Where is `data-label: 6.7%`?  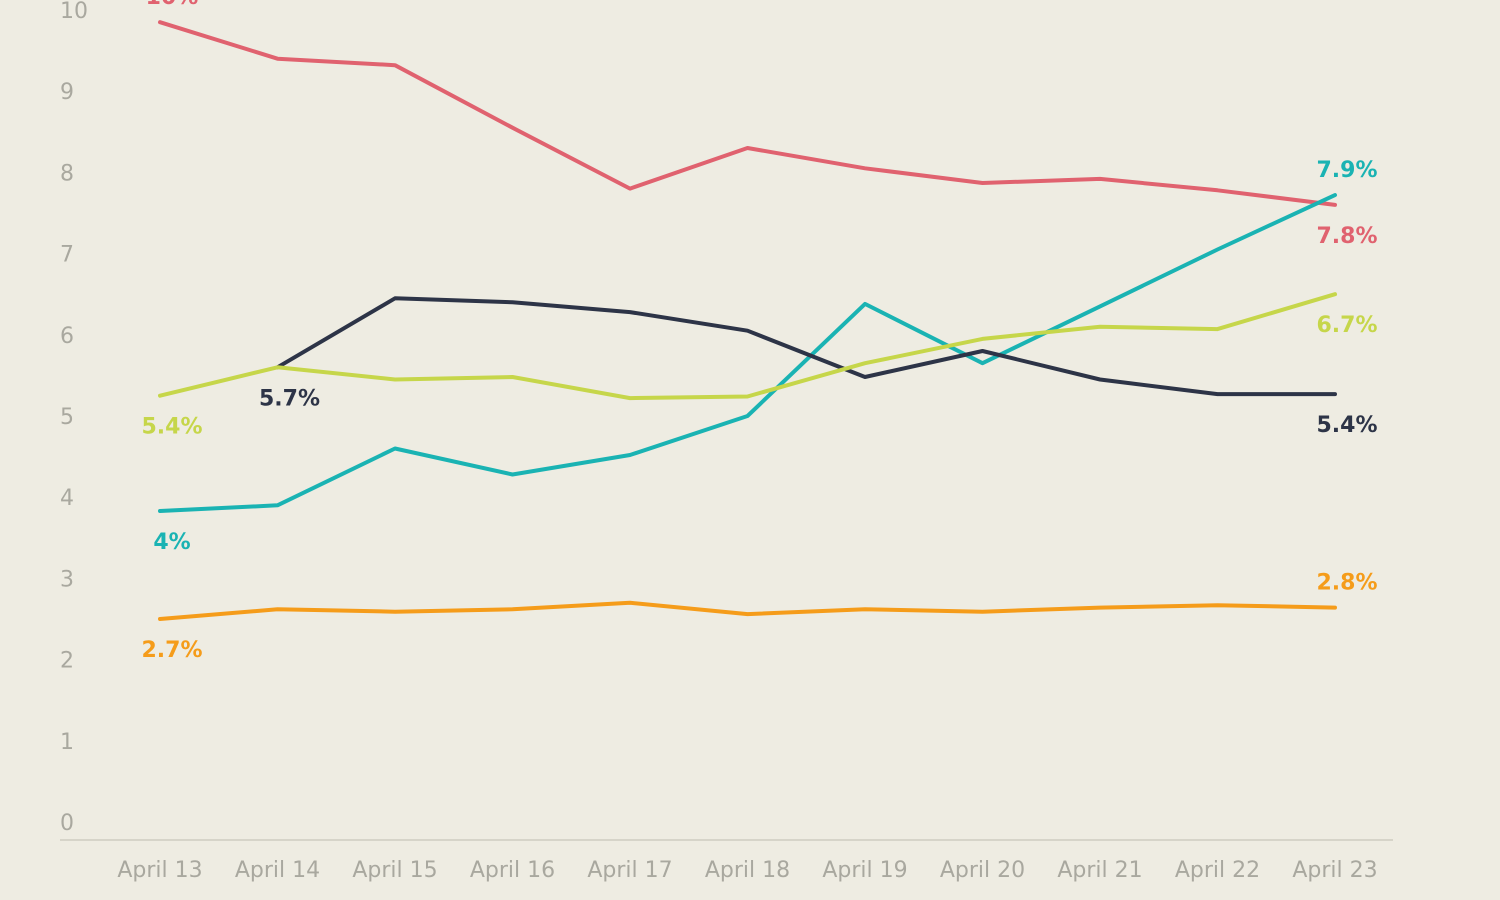
data-label: 6.7% is located at coordinates (1346, 325).